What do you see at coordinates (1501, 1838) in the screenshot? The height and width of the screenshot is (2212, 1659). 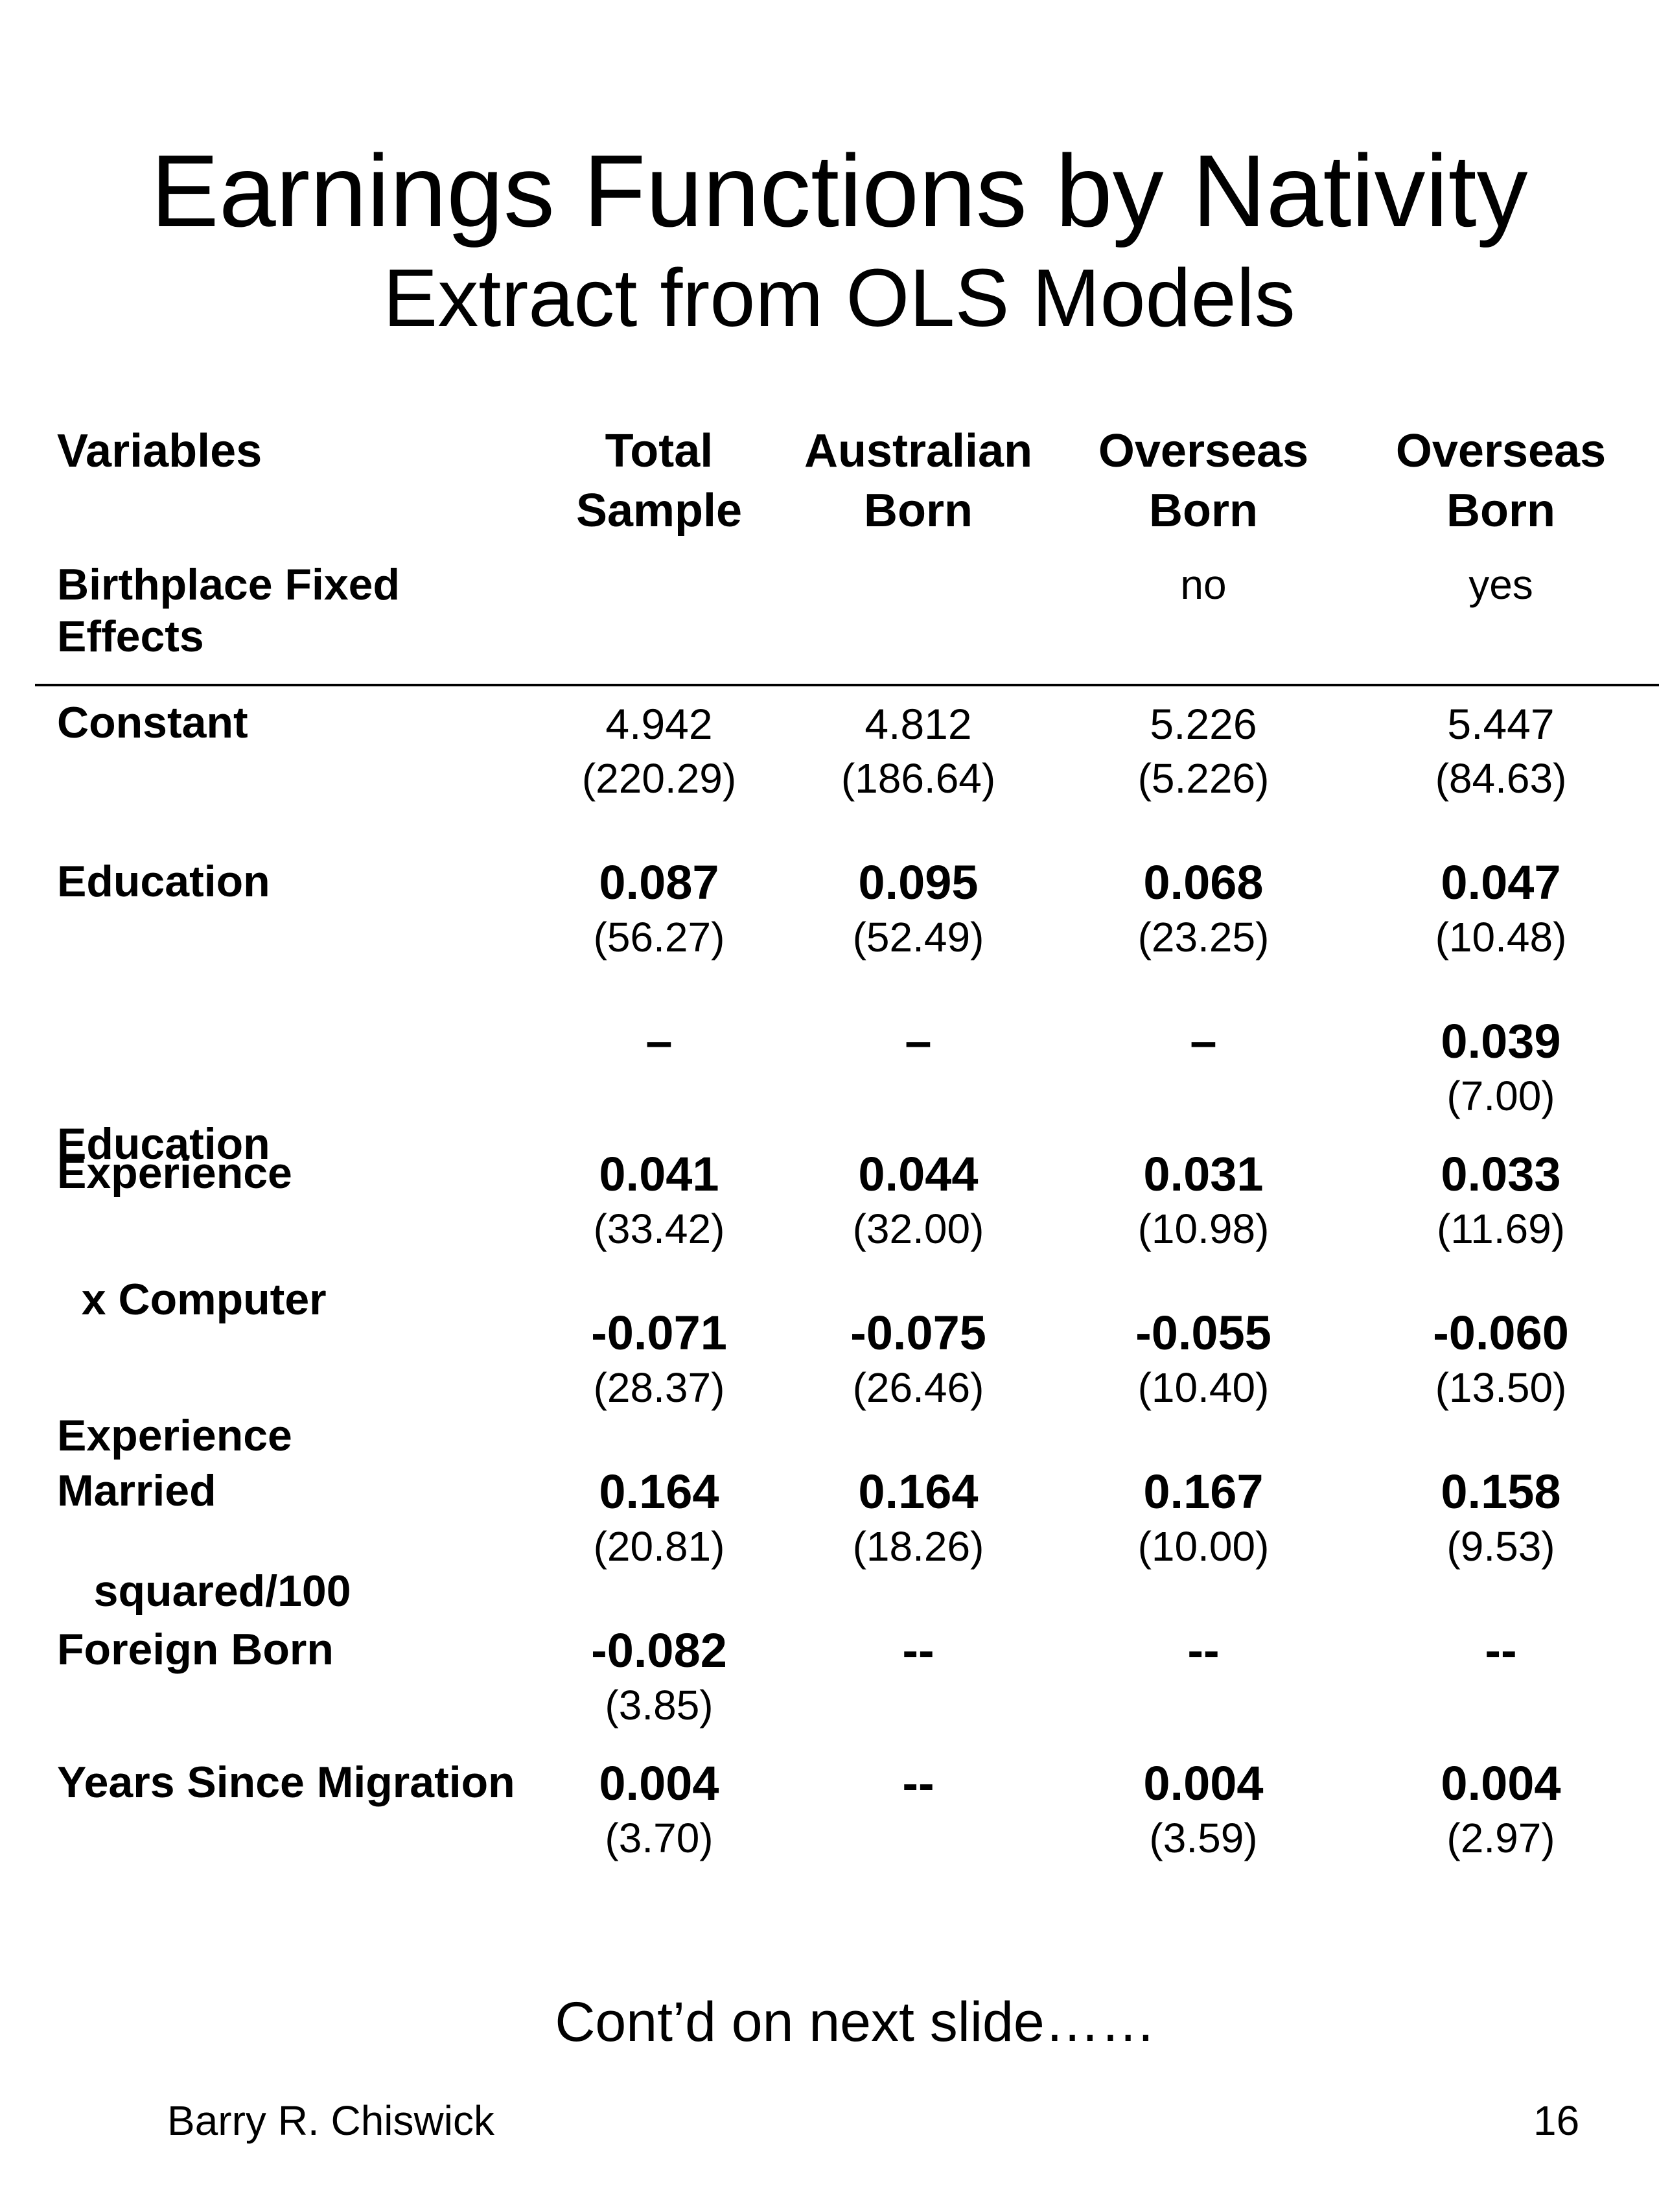 I see `standard-error: (2.97)` at bounding box center [1501, 1838].